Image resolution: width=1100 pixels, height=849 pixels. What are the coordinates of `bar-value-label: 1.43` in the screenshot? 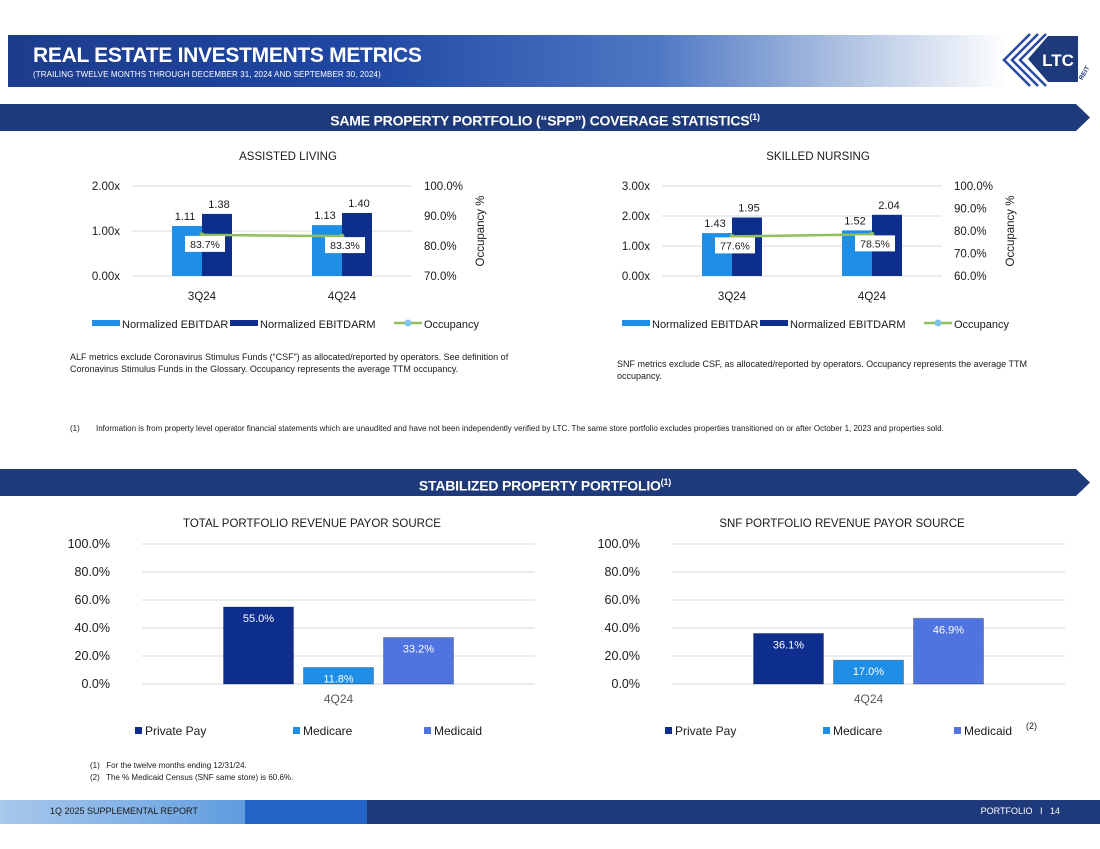 It's located at (714, 224).